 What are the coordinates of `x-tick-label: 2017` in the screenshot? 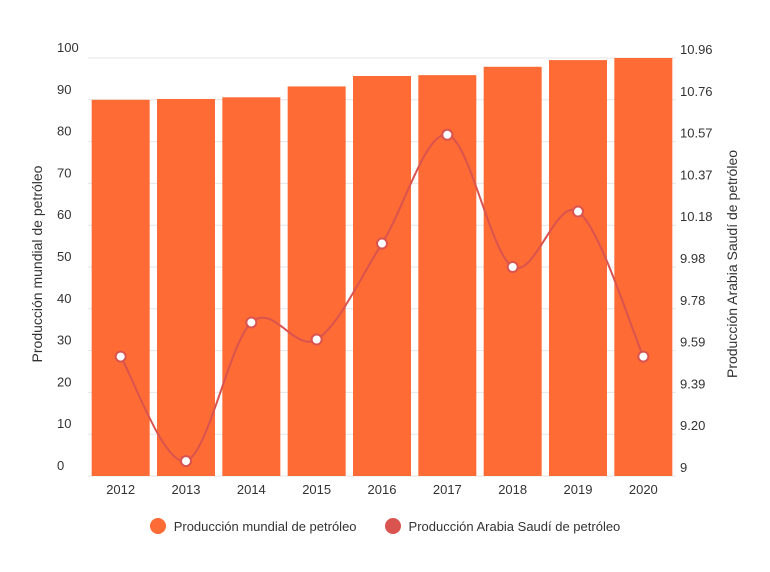 It's located at (447, 489).